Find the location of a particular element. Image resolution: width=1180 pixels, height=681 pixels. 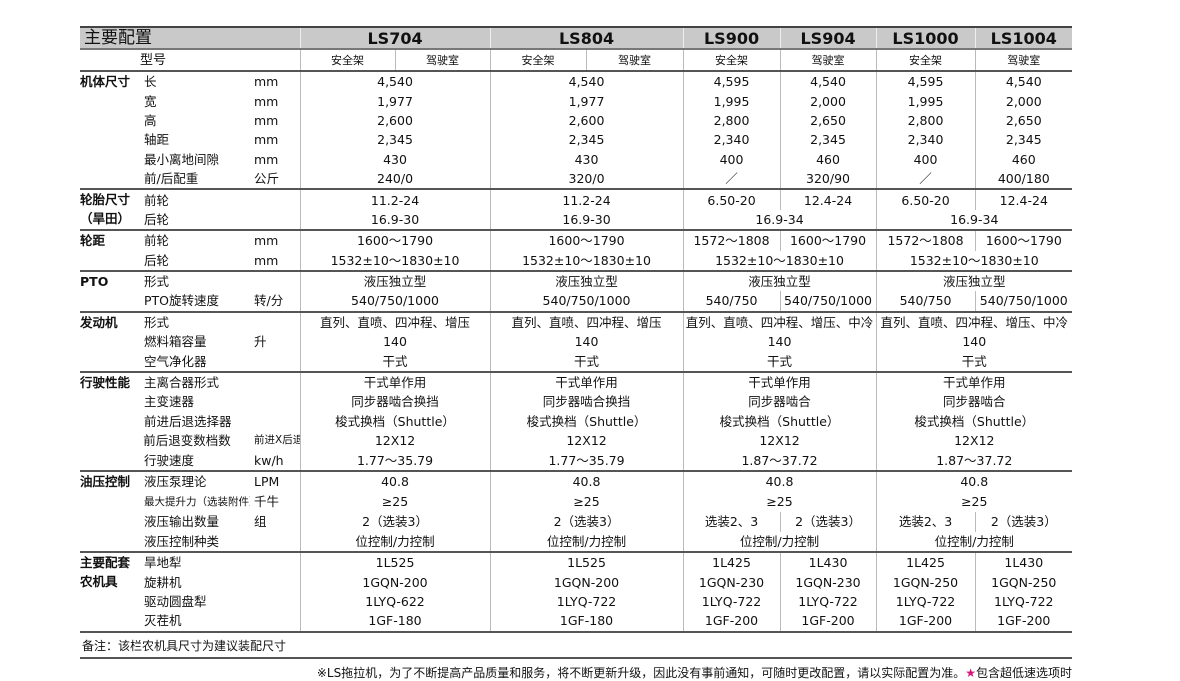

value-cell: 540/750/1000 is located at coordinates (828, 301).